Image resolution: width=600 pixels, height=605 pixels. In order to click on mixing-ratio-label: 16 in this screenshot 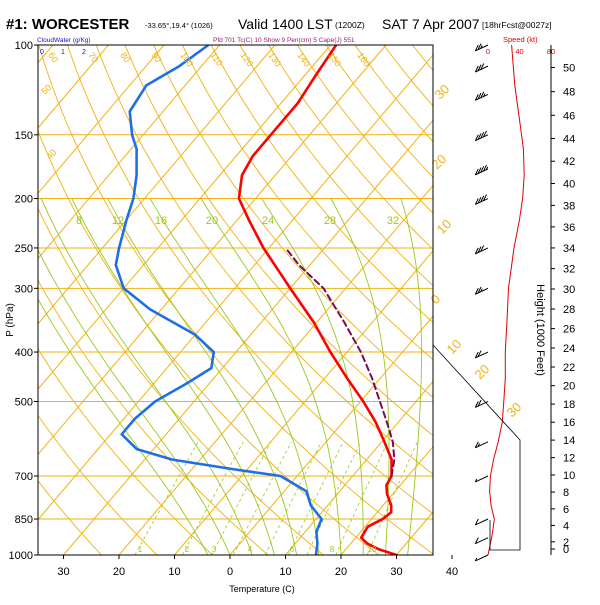, I will do `click(161, 221)`.